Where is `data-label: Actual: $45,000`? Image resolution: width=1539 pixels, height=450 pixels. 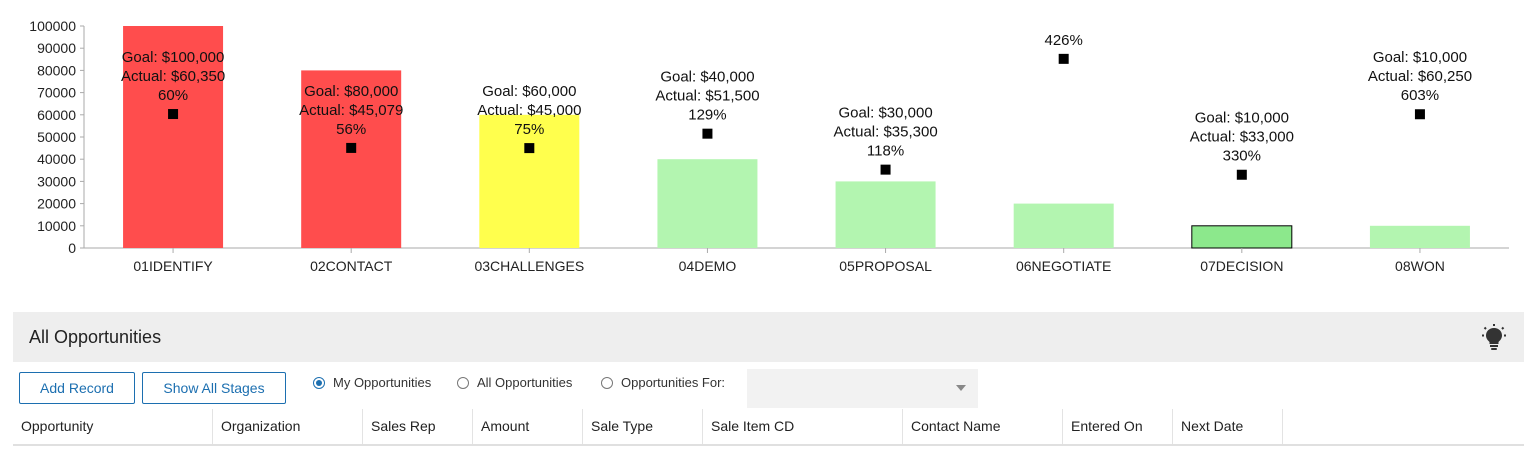 data-label: Actual: $45,000 is located at coordinates (529, 110).